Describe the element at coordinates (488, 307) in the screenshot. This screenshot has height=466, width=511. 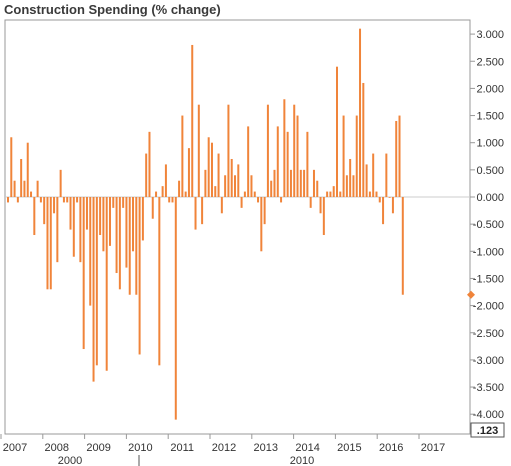
I see `y-tick-label: -2.000` at that location.